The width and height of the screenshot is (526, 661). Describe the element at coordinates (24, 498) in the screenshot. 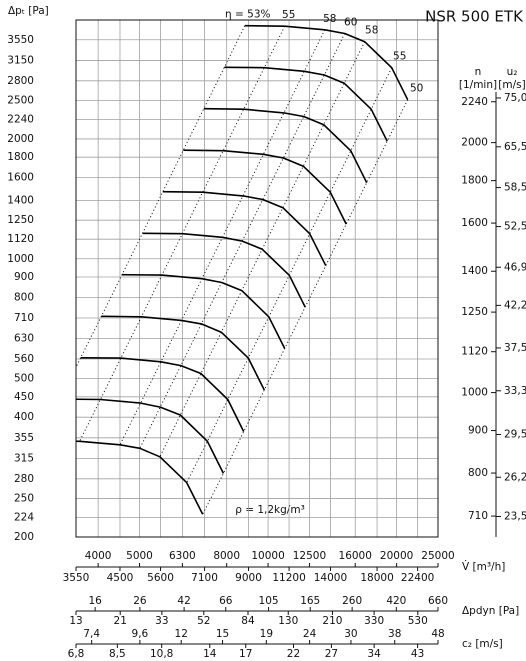

I see `y-tick-label: 250` at that location.